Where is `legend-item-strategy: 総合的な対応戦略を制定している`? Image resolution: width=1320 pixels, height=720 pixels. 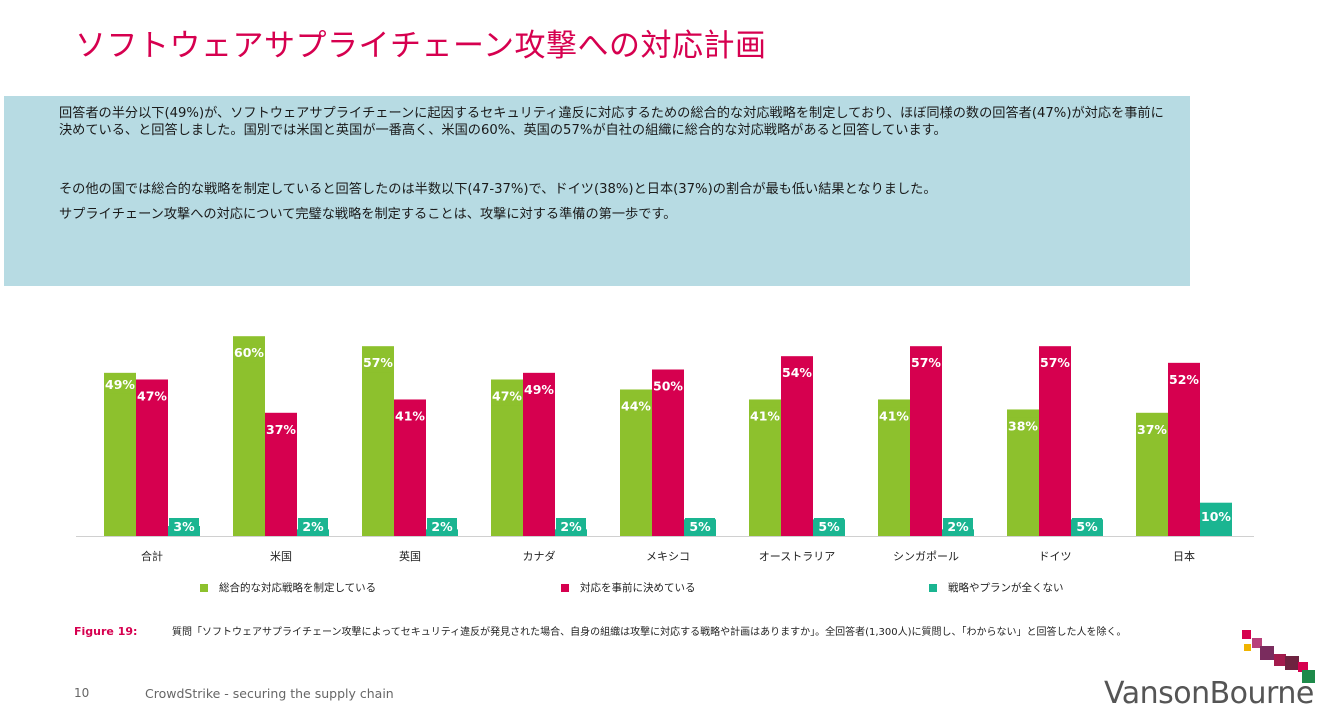 legend-item-strategy: 総合的な対応戦略を制定している is located at coordinates (288, 587).